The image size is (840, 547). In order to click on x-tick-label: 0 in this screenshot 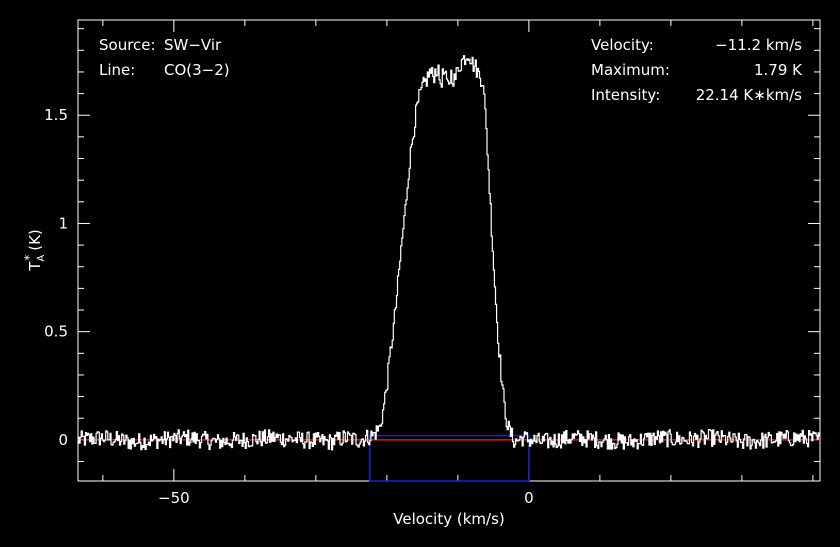, I will do `click(529, 498)`.